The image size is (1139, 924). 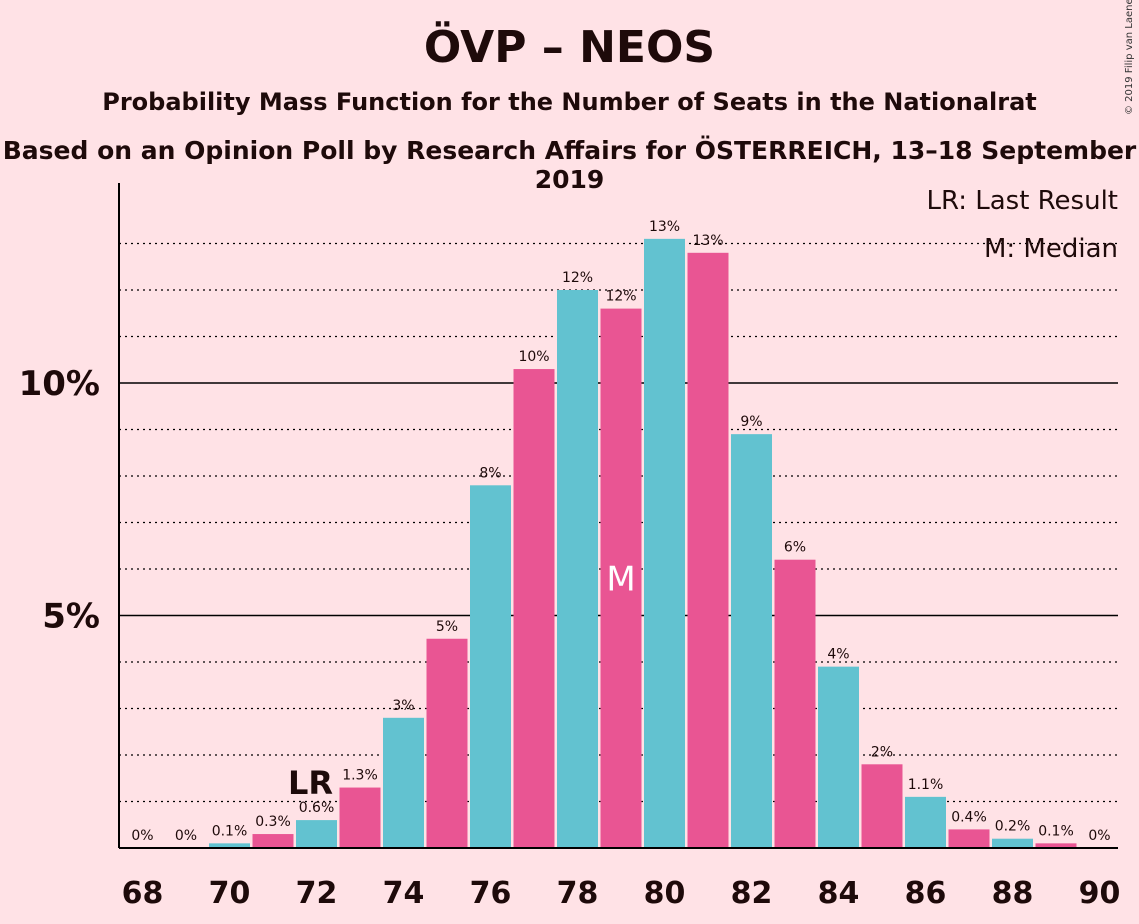 What do you see at coordinates (317, 808) in the screenshot?
I see `bar-value-label: 0.6%` at bounding box center [317, 808].